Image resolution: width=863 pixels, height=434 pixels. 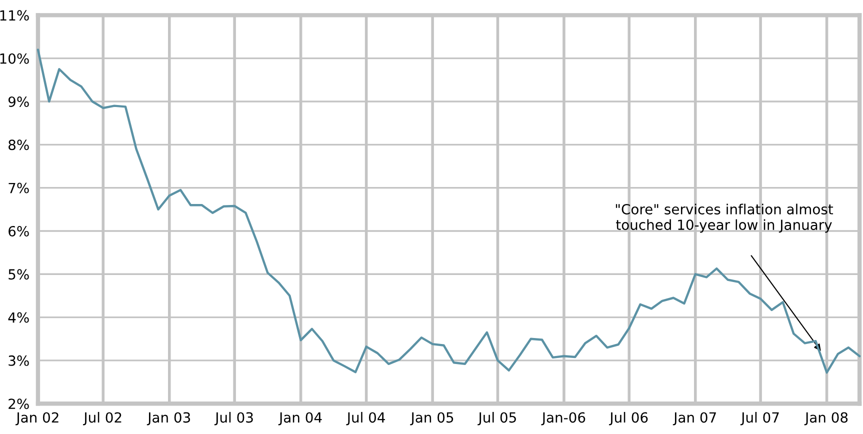 What do you see at coordinates (18, 101) in the screenshot?
I see `y-tick-label: 9%` at bounding box center [18, 101].